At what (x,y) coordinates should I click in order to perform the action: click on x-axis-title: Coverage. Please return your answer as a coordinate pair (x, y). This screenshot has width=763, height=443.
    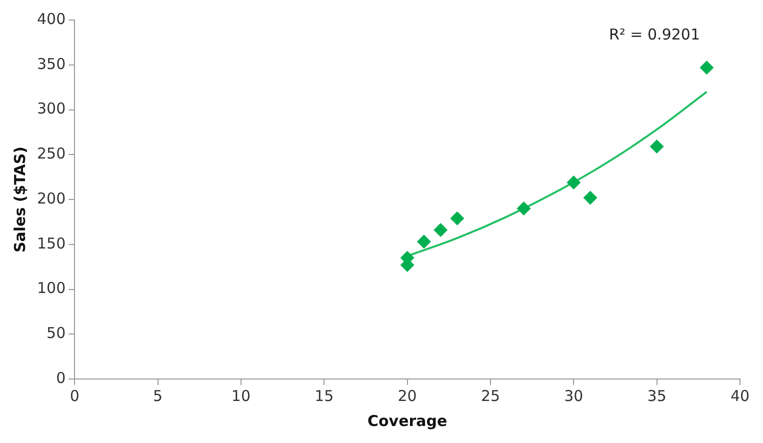
    Looking at the image, I should click on (407, 421).